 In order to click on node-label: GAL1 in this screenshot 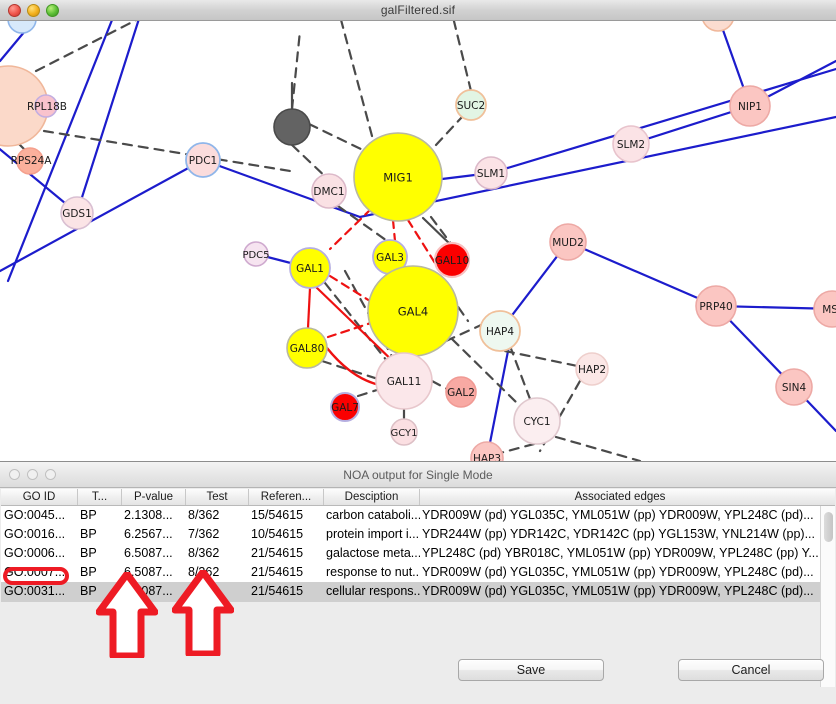, I will do `click(310, 269)`.